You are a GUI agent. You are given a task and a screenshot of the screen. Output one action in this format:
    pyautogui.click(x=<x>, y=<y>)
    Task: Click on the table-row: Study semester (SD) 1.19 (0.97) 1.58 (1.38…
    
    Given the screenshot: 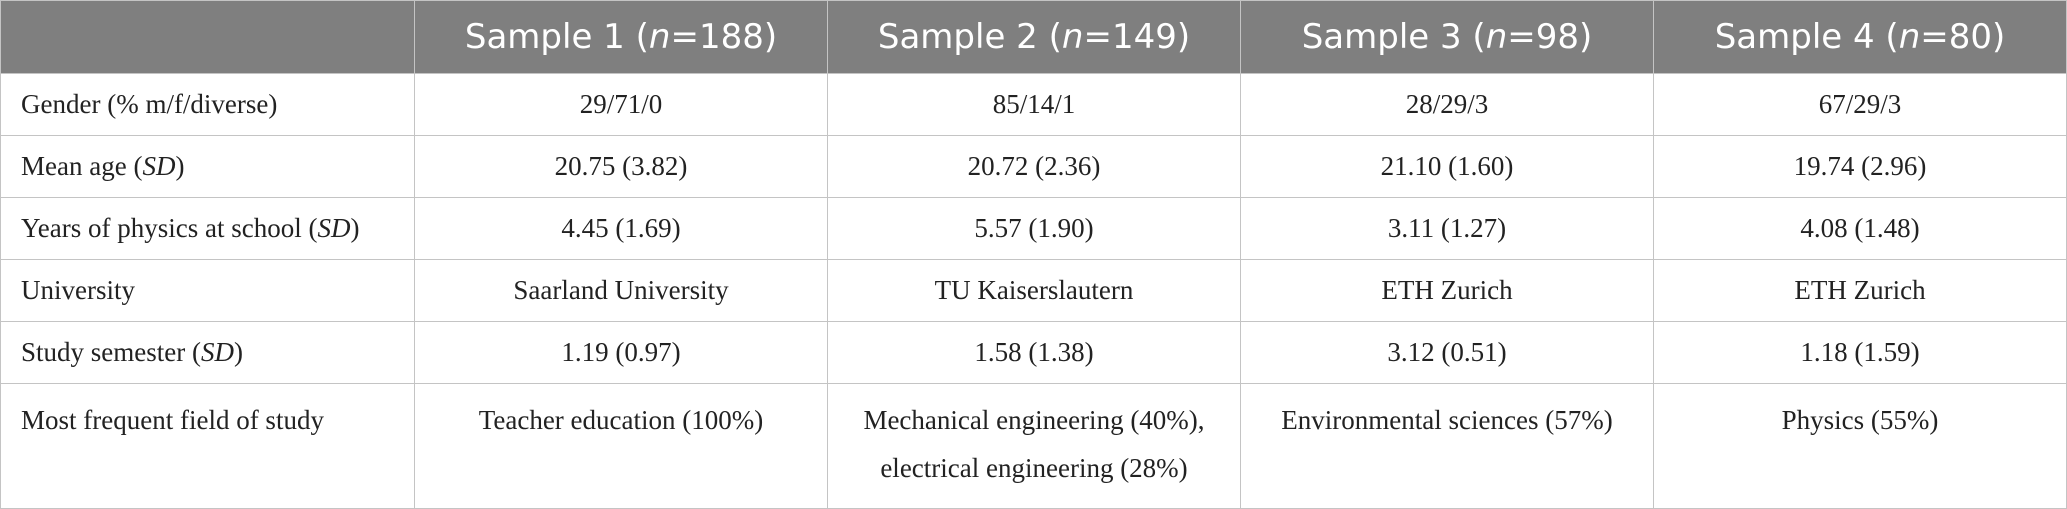 What is the action you would take?
    pyautogui.click(x=1033, y=352)
    